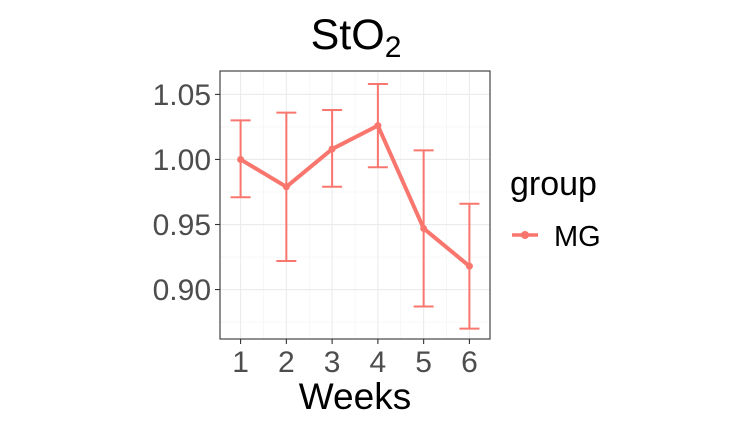 This screenshot has height=425, width=731. I want to click on chart-title: StO2, so click(356, 37).